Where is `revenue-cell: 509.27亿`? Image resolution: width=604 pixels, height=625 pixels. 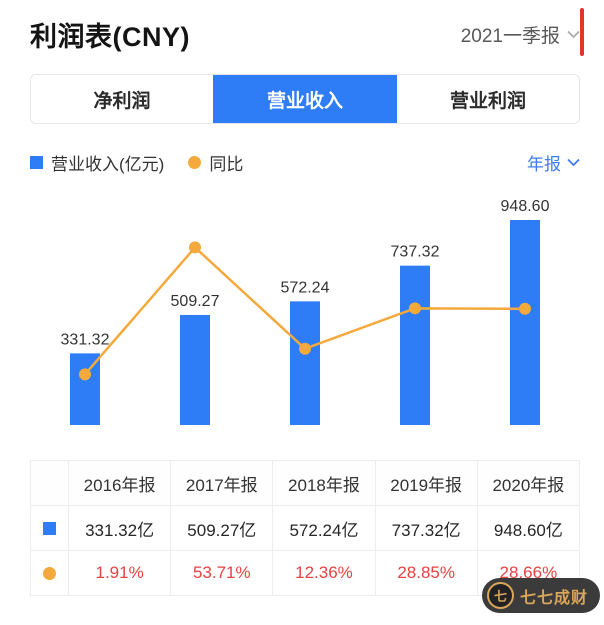
revenue-cell: 509.27亿 is located at coordinates (222, 528).